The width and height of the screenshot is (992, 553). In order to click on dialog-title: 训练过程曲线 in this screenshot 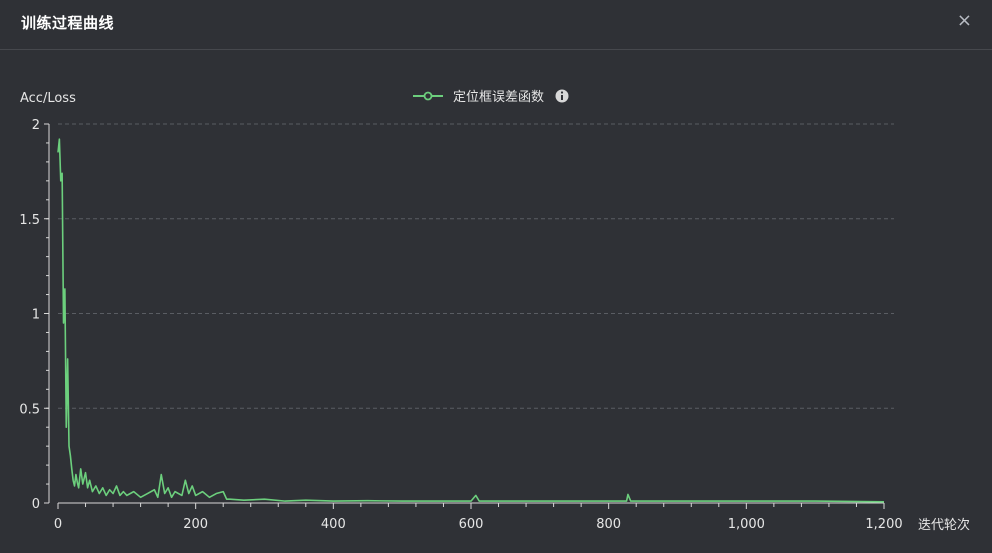, I will do `click(68, 23)`.